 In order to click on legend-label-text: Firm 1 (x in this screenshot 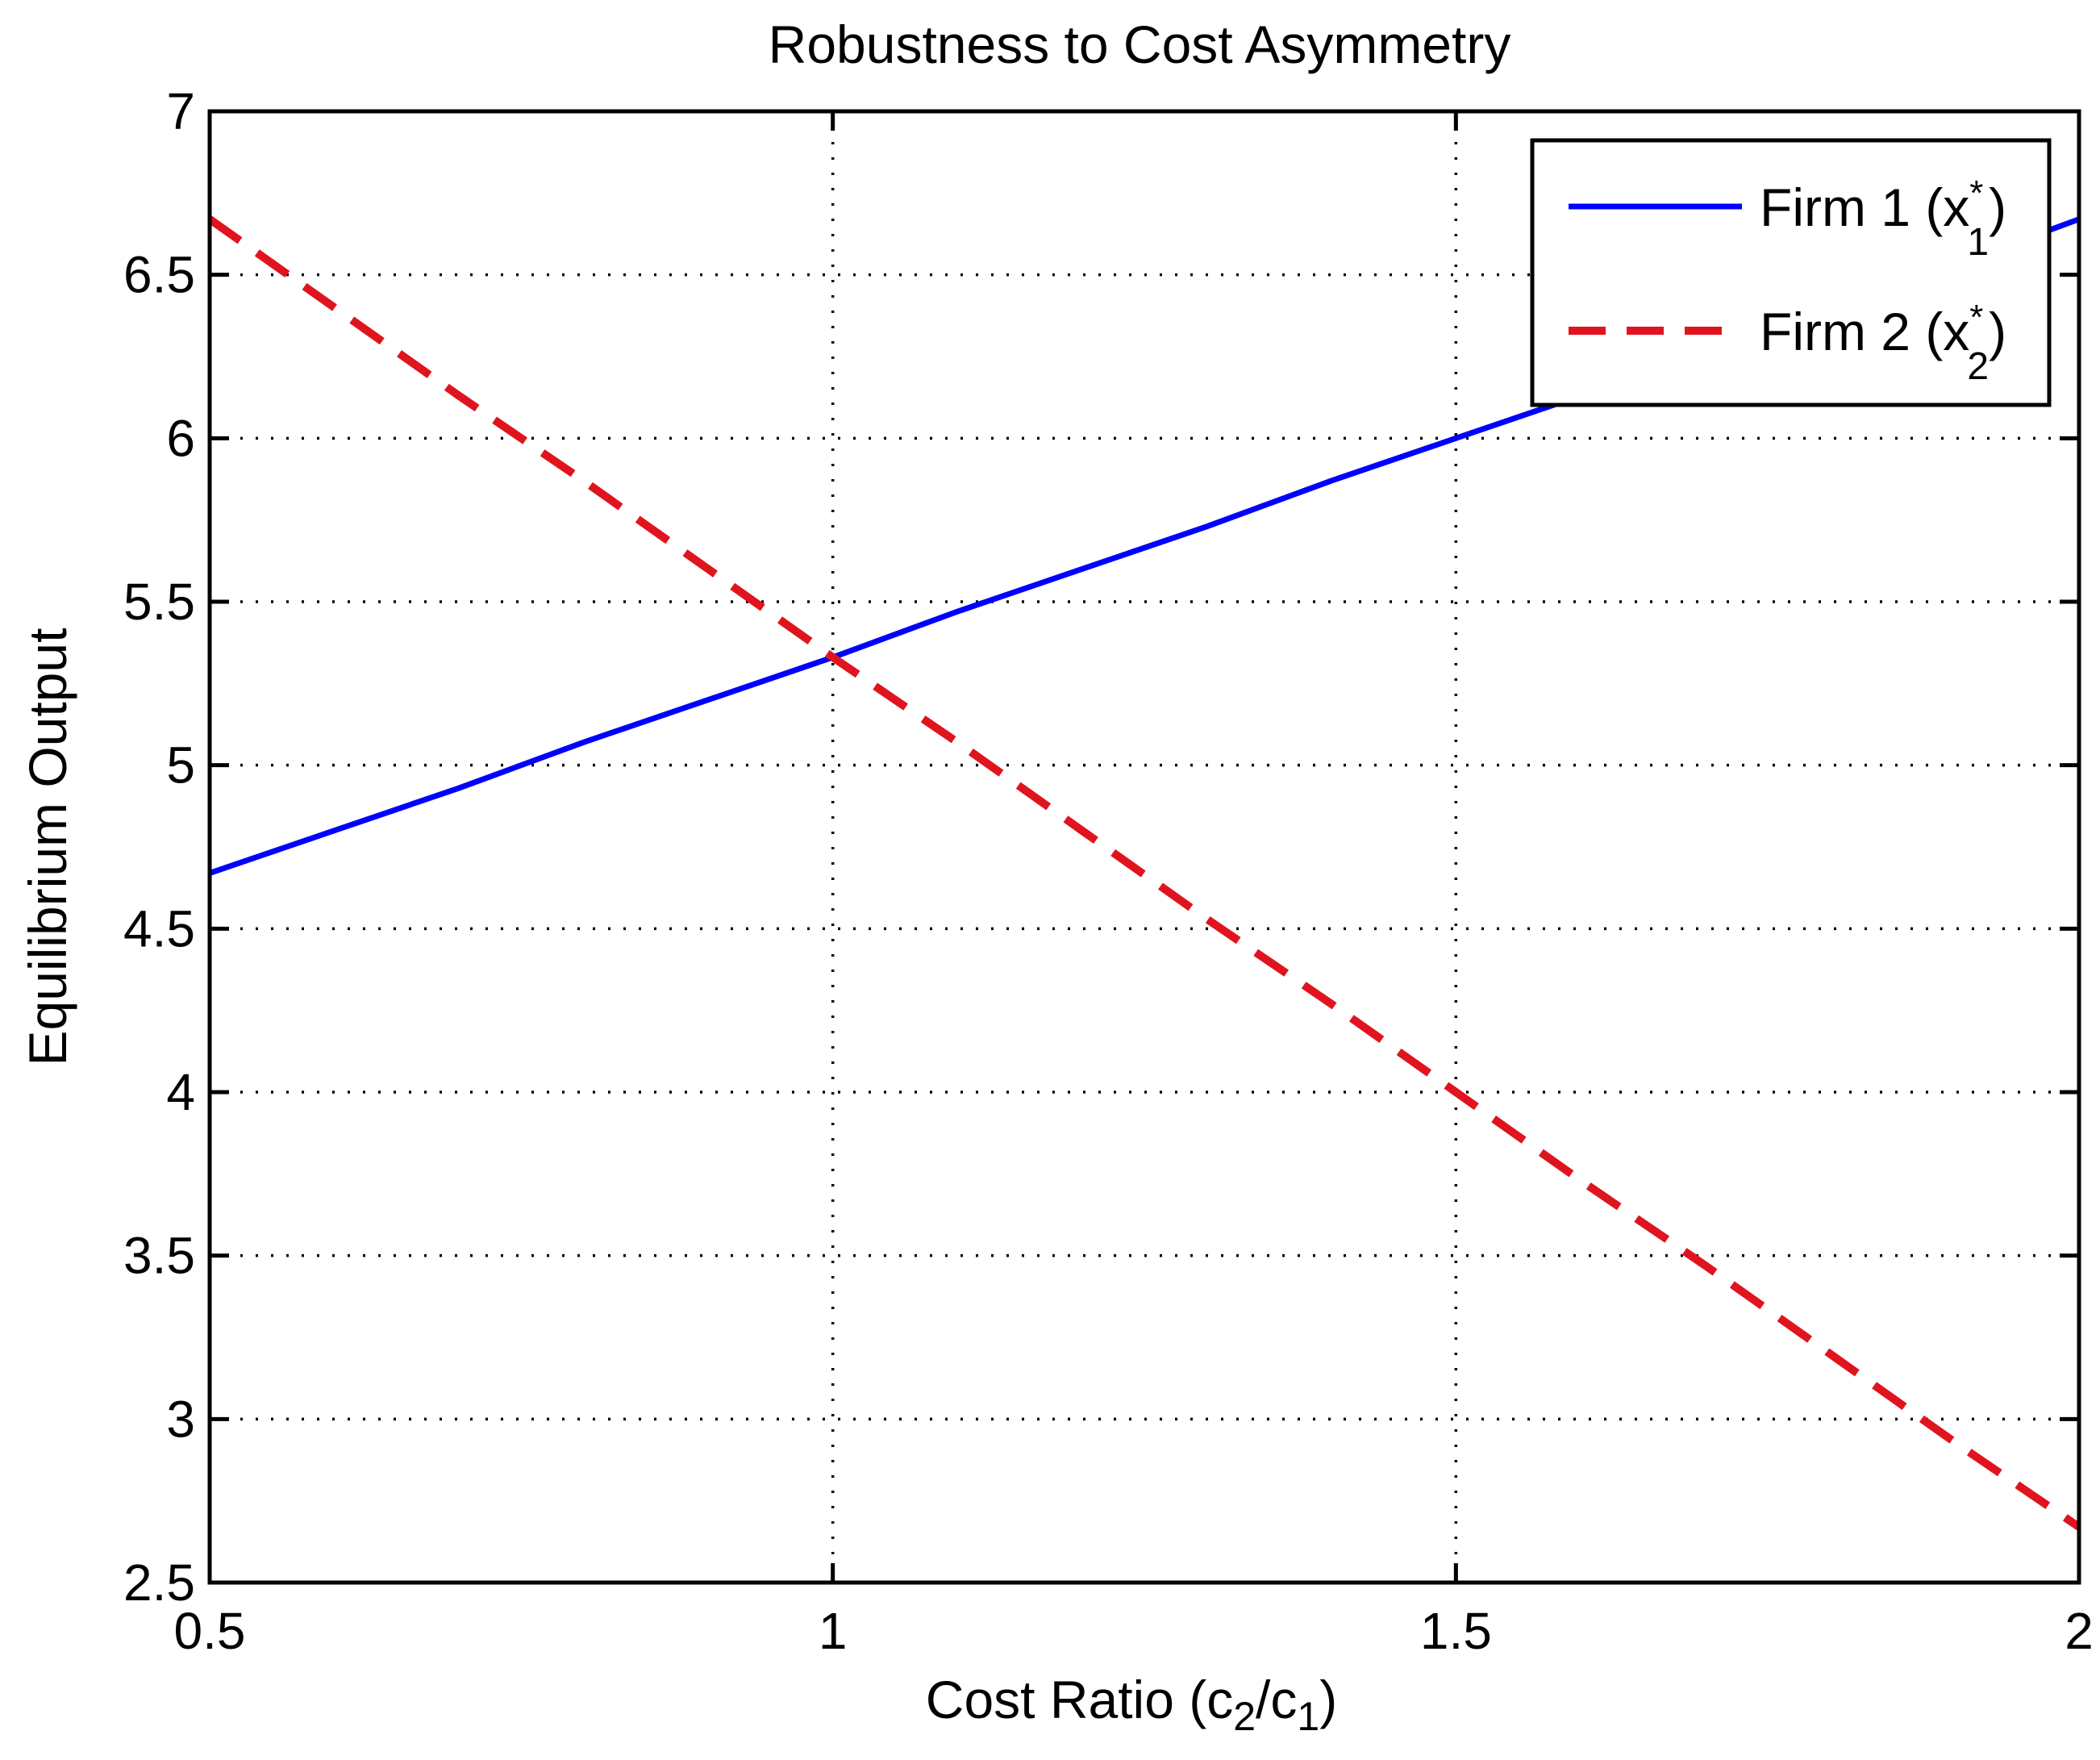, I will do `click(1864, 207)`.